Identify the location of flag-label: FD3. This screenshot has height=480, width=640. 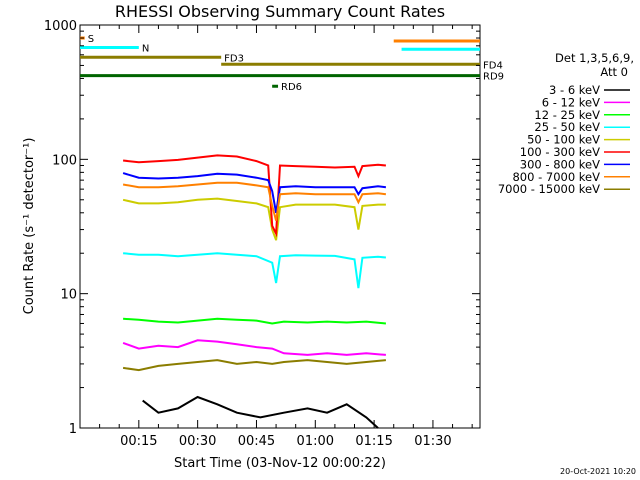
(234, 58).